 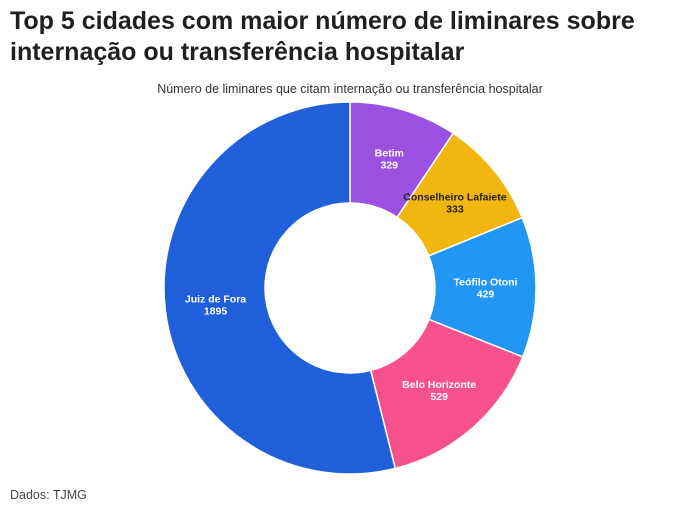 What do you see at coordinates (215, 300) in the screenshot?
I see `slice-category: Juiz de Fora` at bounding box center [215, 300].